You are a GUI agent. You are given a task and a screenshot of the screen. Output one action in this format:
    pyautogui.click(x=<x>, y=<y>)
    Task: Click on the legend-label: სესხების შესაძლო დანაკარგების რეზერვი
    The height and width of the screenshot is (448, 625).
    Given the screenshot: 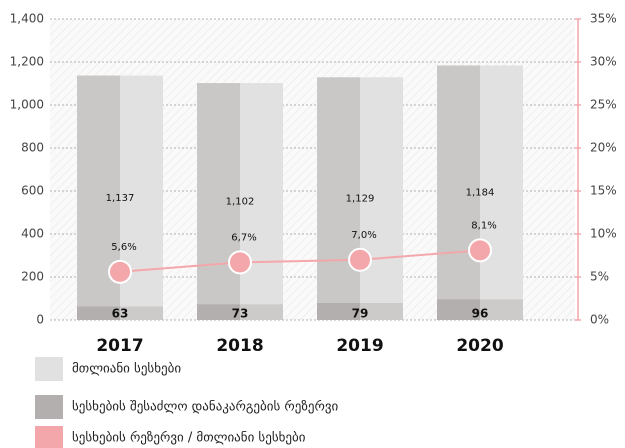 What is the action you would take?
    pyautogui.click(x=205, y=407)
    